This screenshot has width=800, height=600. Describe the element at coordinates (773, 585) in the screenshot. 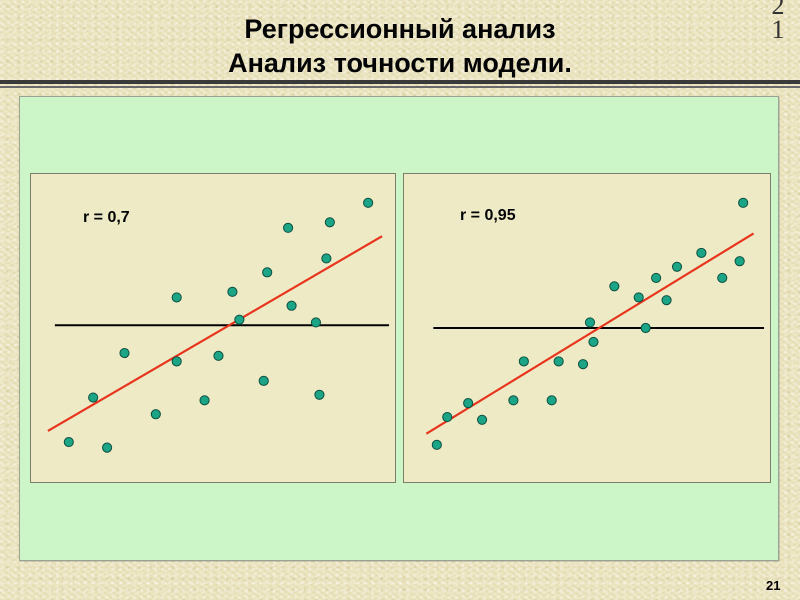

I see `slide-number: 21` at that location.